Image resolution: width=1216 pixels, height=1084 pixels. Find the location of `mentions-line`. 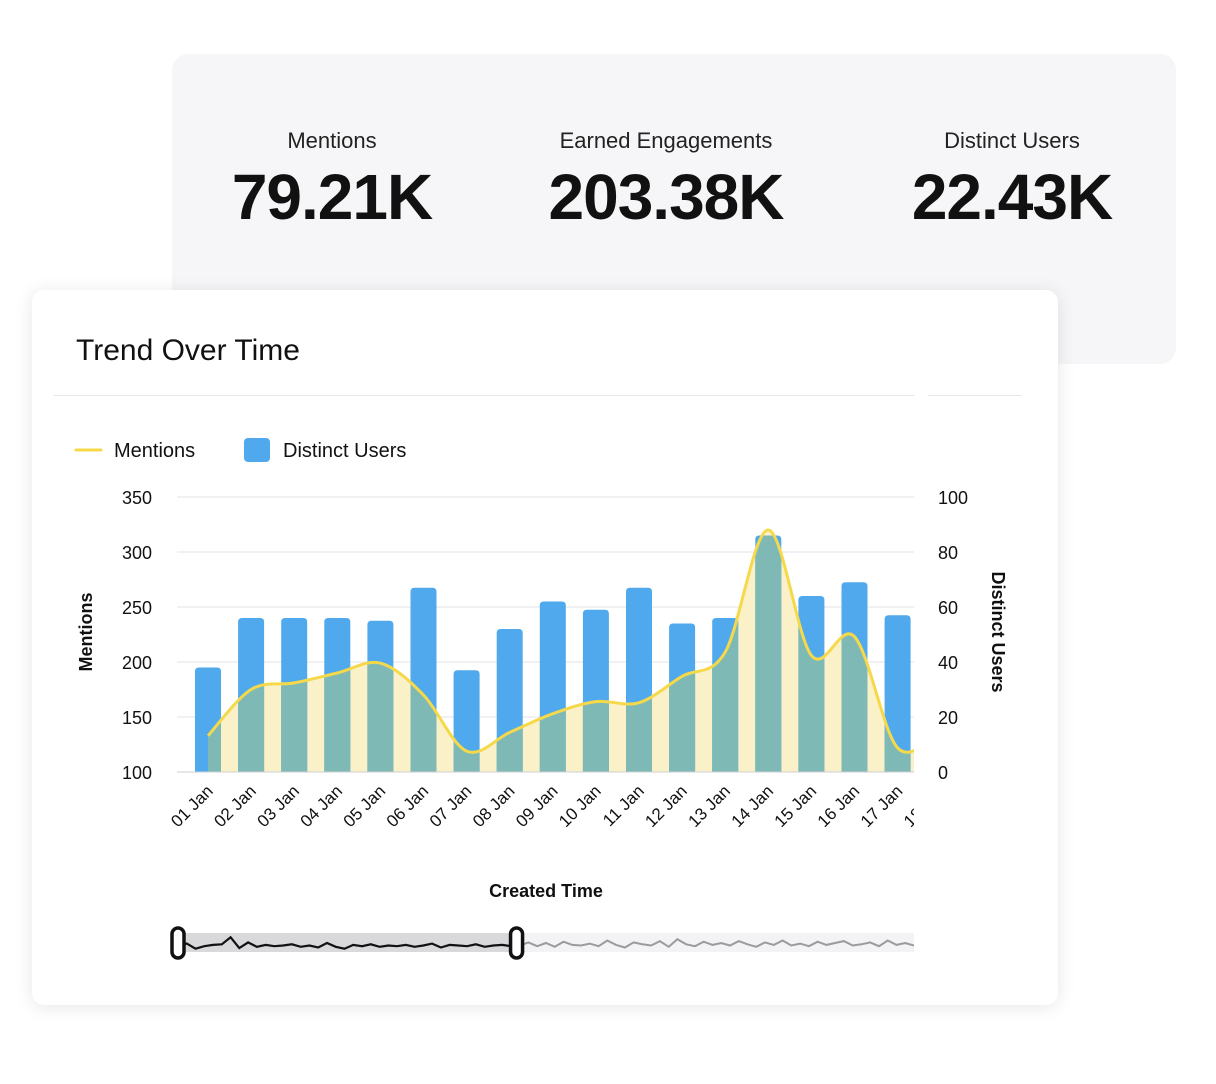

mentions-line is located at coordinates (560, 641).